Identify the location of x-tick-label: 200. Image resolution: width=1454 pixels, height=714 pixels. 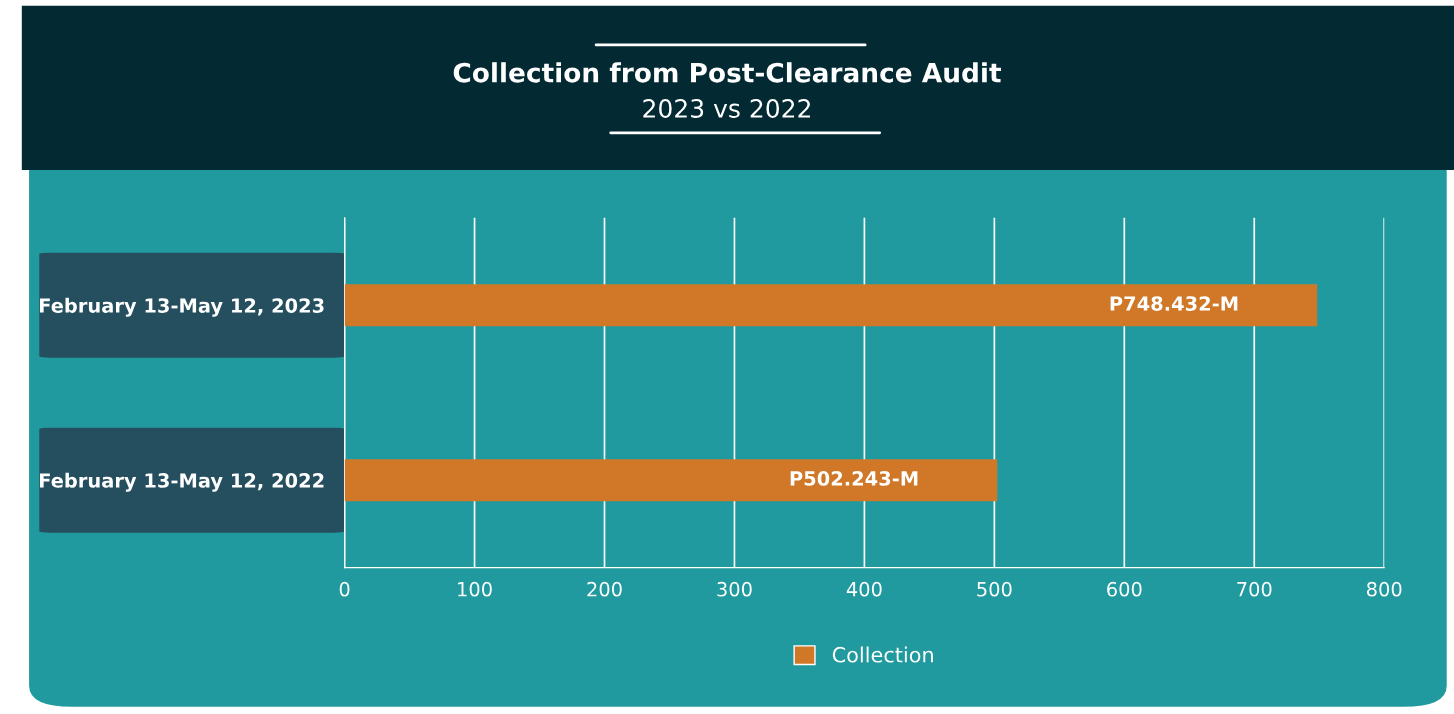
(604, 589).